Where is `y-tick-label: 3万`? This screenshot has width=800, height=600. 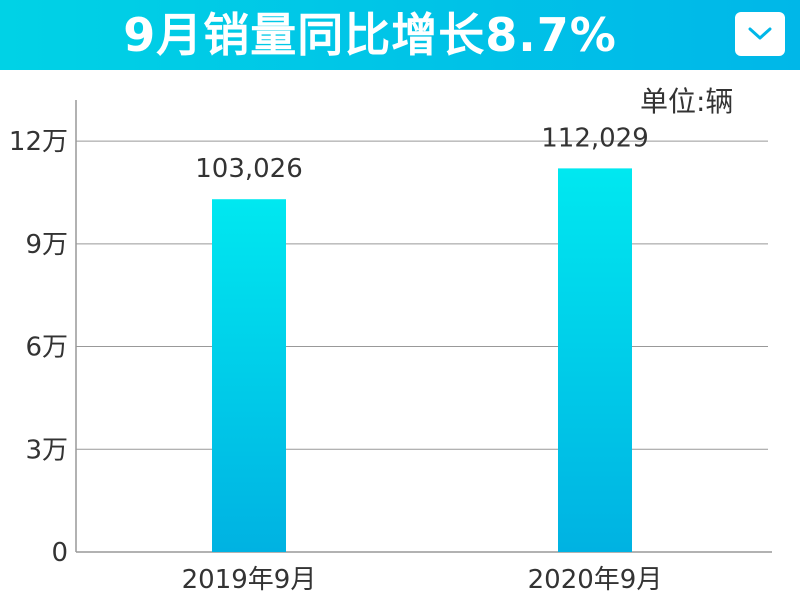 y-tick-label: 3万 is located at coordinates (46, 450).